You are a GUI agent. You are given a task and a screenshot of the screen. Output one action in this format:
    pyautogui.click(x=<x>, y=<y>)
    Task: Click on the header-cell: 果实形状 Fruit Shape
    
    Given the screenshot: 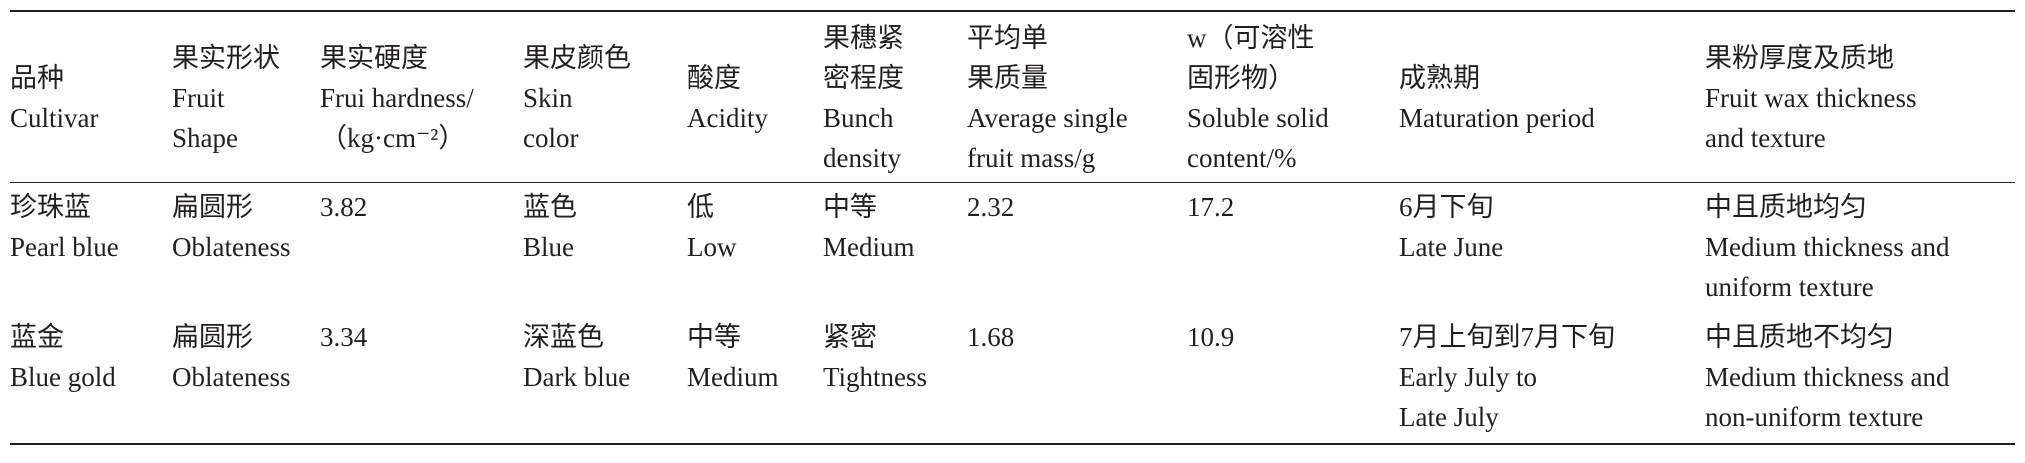 What is the action you would take?
    pyautogui.click(x=246, y=97)
    